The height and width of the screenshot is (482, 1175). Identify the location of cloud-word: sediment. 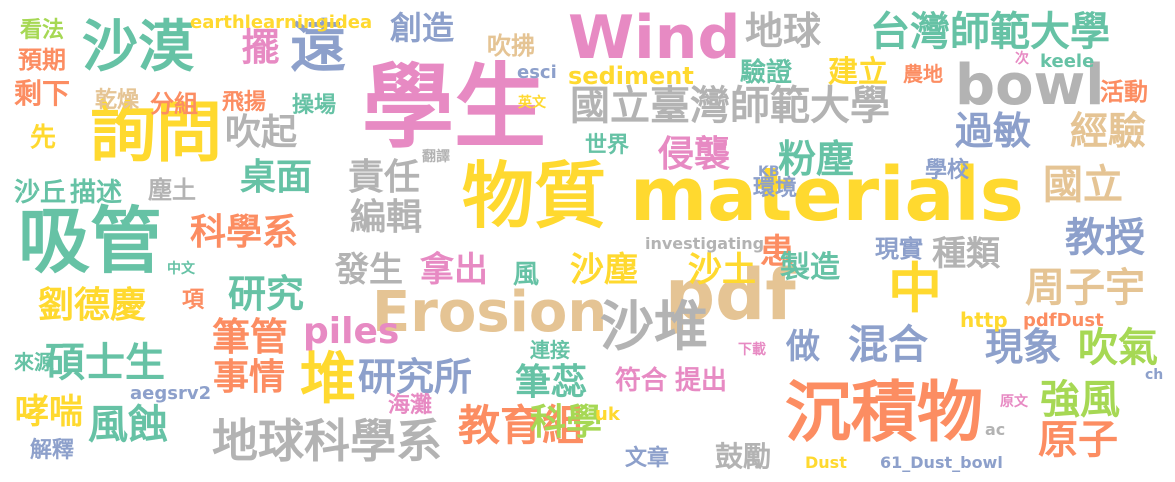
(631, 76).